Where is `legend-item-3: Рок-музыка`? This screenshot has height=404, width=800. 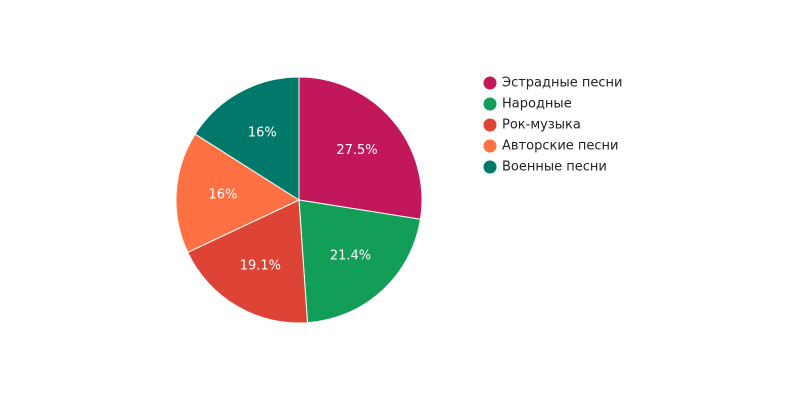 legend-item-3: Рок-музыка is located at coordinates (532, 125).